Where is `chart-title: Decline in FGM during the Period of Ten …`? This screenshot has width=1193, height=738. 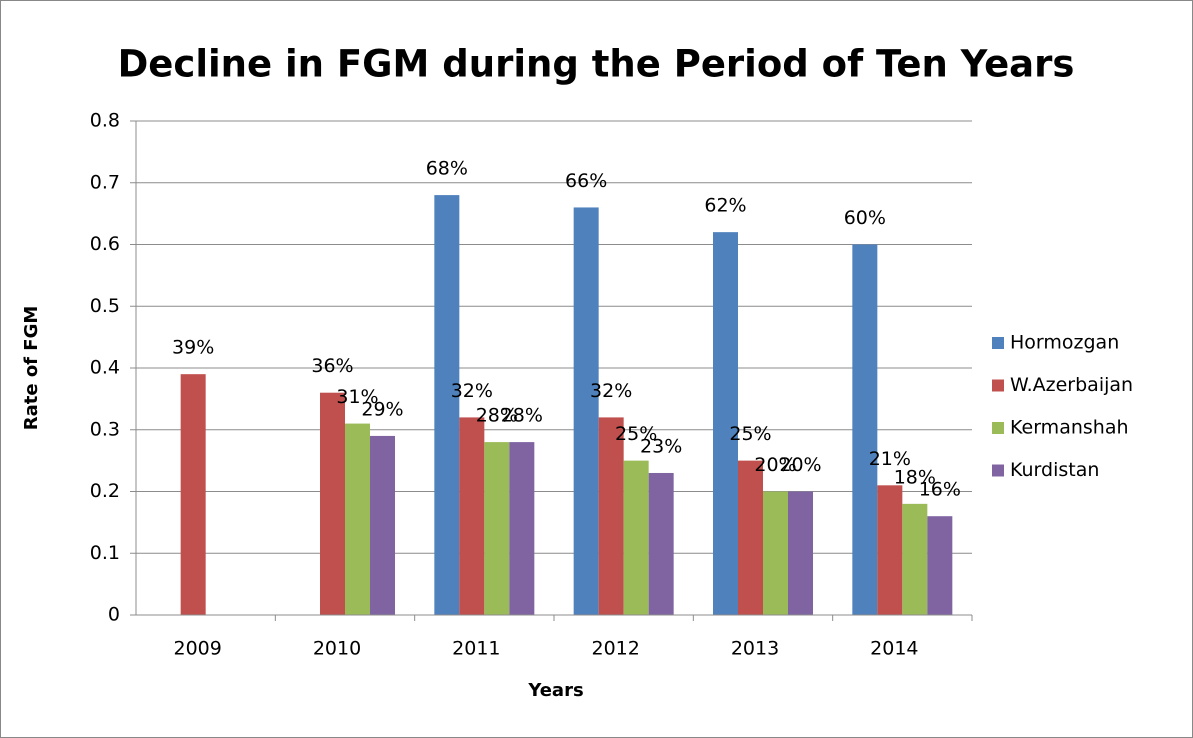 chart-title: Decline in FGM during the Period of Ten … is located at coordinates (596, 64).